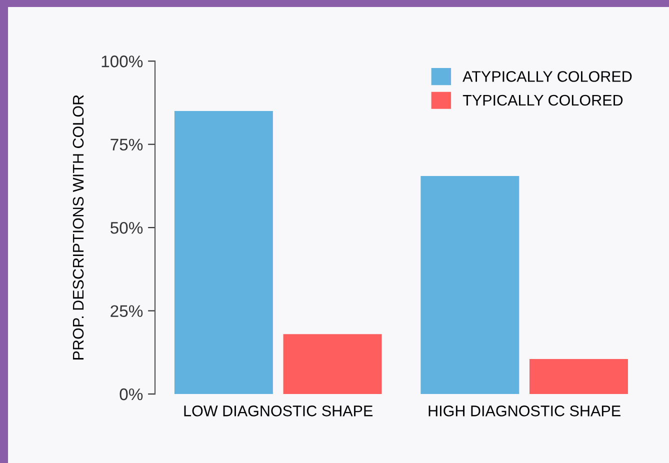 Image resolution: width=669 pixels, height=463 pixels. Describe the element at coordinates (542, 100) in the screenshot. I see `legend-label: TYPICALLY COLORED` at that location.